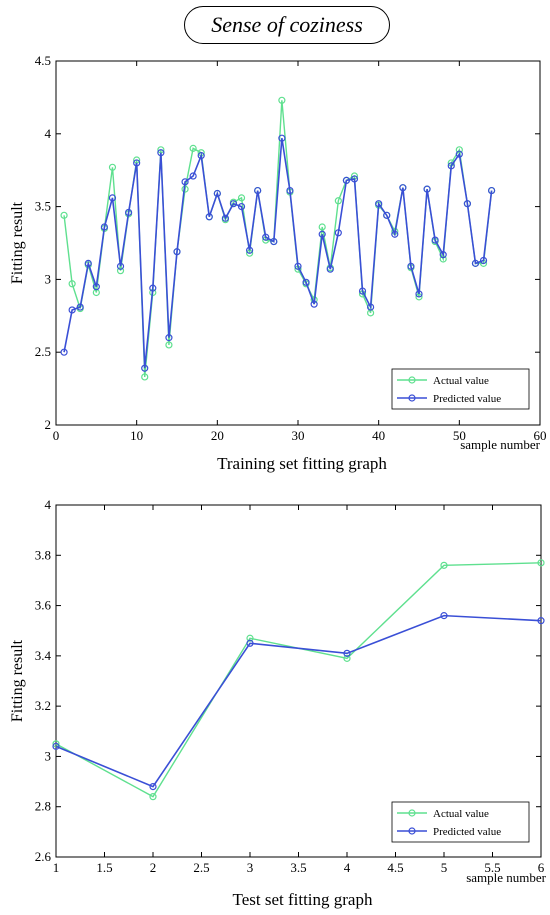 The width and height of the screenshot is (550, 915). What do you see at coordinates (347, 867) in the screenshot?
I see `chart2-x-tick-label: 4` at bounding box center [347, 867].